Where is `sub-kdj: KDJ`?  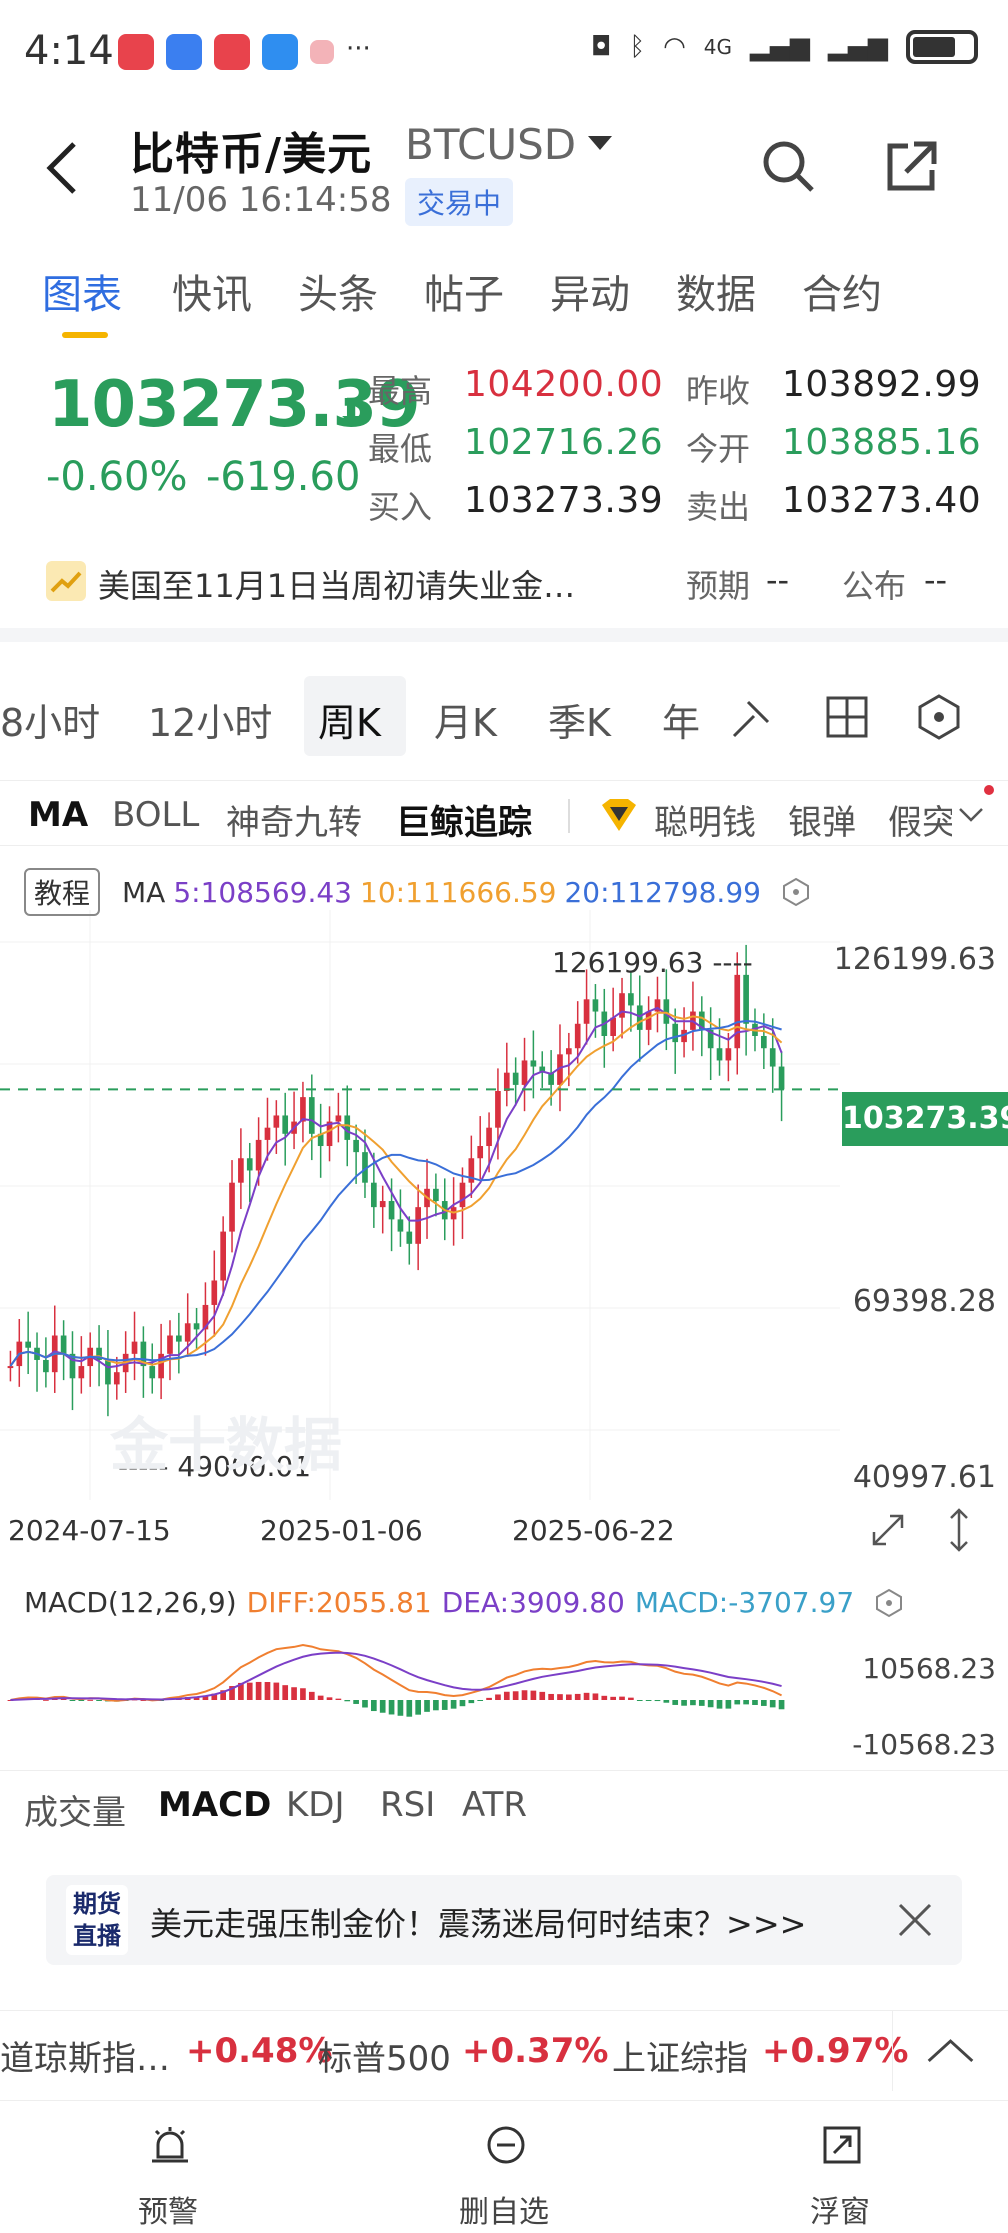 sub-kdj: KDJ is located at coordinates (315, 1805).